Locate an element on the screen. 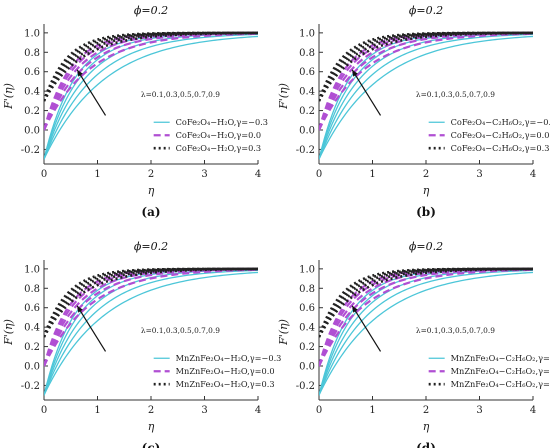  legend-label-1: CoFe₂O₄−H₂O,γ=0.0 is located at coordinates (218, 135).